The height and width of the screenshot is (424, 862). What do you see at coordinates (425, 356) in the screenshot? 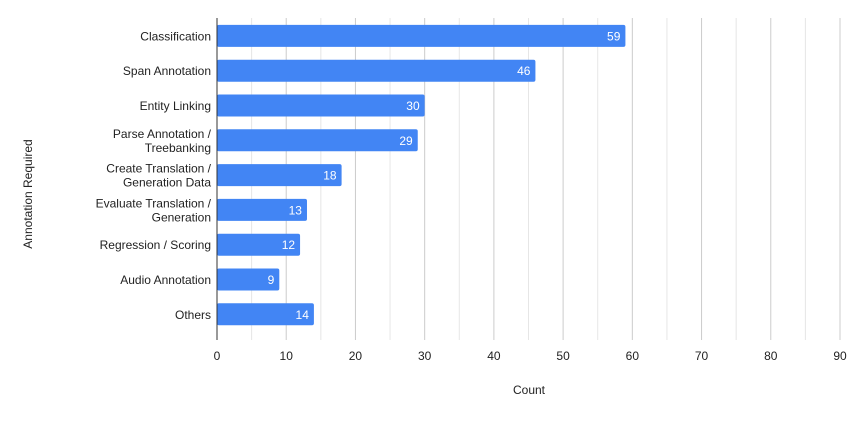
I see `x-tick-label: 30` at bounding box center [425, 356].